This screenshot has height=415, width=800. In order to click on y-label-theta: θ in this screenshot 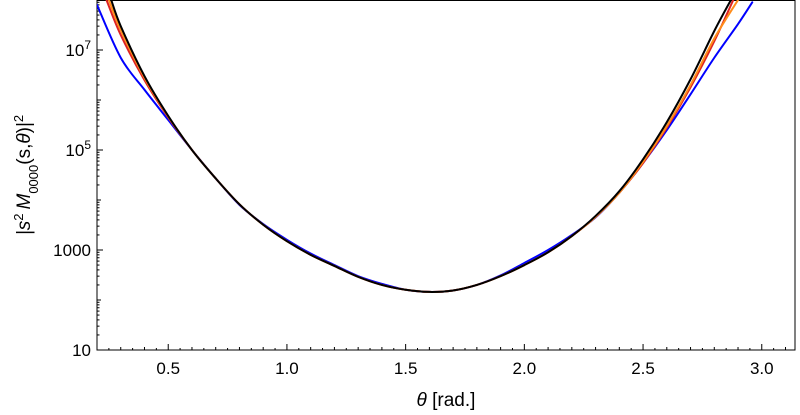, I will do `click(24, 138)`.